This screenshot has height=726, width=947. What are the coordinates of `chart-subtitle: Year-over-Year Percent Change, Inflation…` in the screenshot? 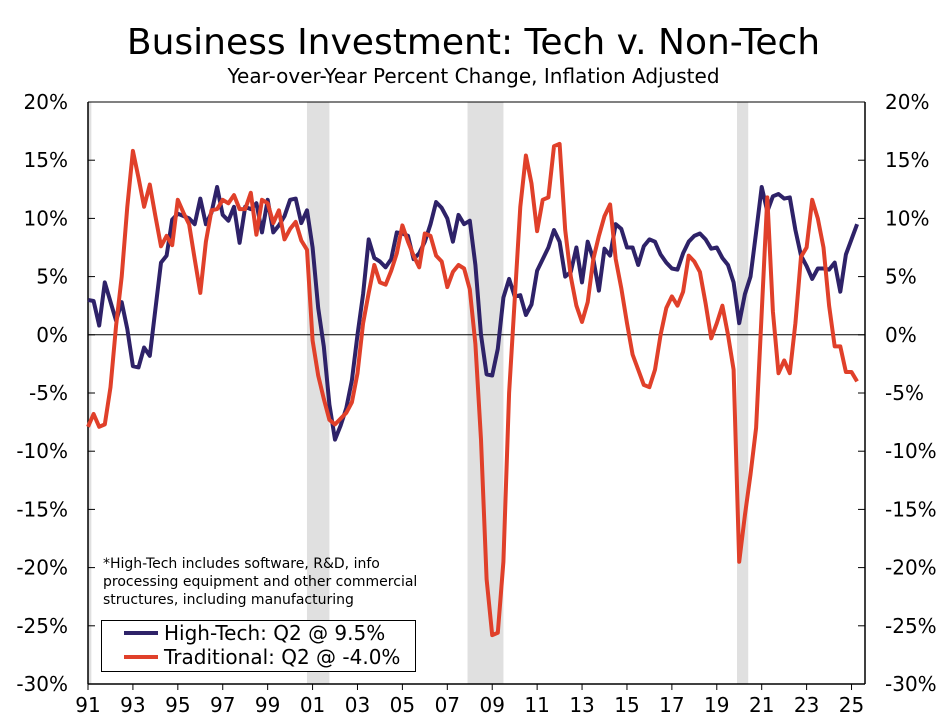 It's located at (473, 76).